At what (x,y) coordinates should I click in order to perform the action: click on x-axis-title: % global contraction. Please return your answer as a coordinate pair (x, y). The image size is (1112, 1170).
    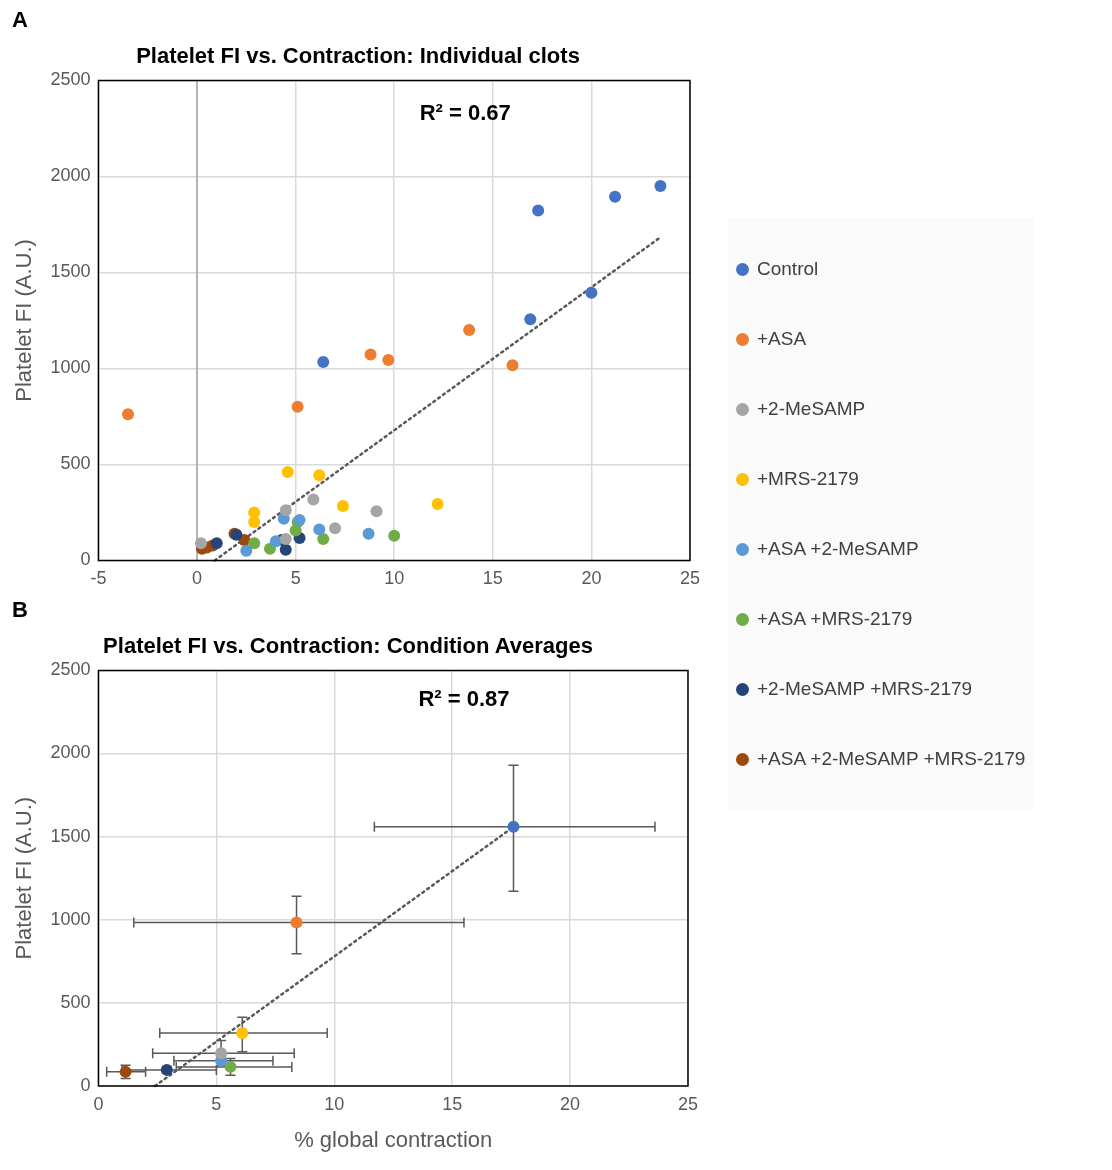
    Looking at the image, I should click on (393, 1139).